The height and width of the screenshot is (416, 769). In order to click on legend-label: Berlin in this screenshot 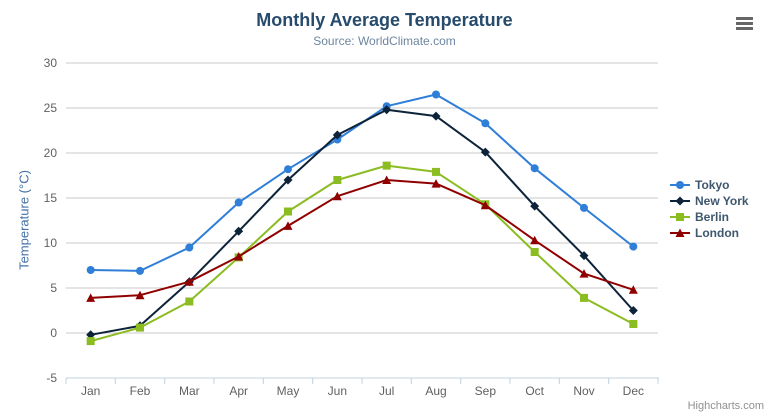, I will do `click(712, 217)`.